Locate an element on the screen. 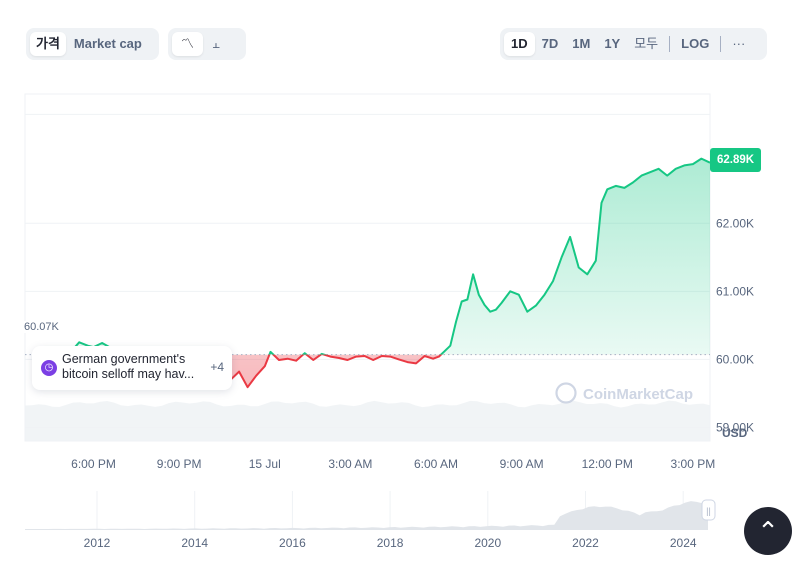 The width and height of the screenshot is (800, 573). candlestick-icon: ⫠ is located at coordinates (216, 43).